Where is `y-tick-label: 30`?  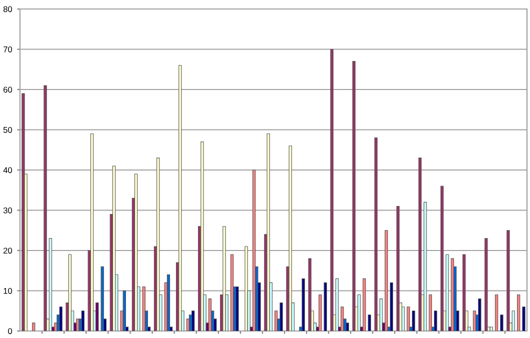
y-tick-label: 30 is located at coordinates (7, 210).